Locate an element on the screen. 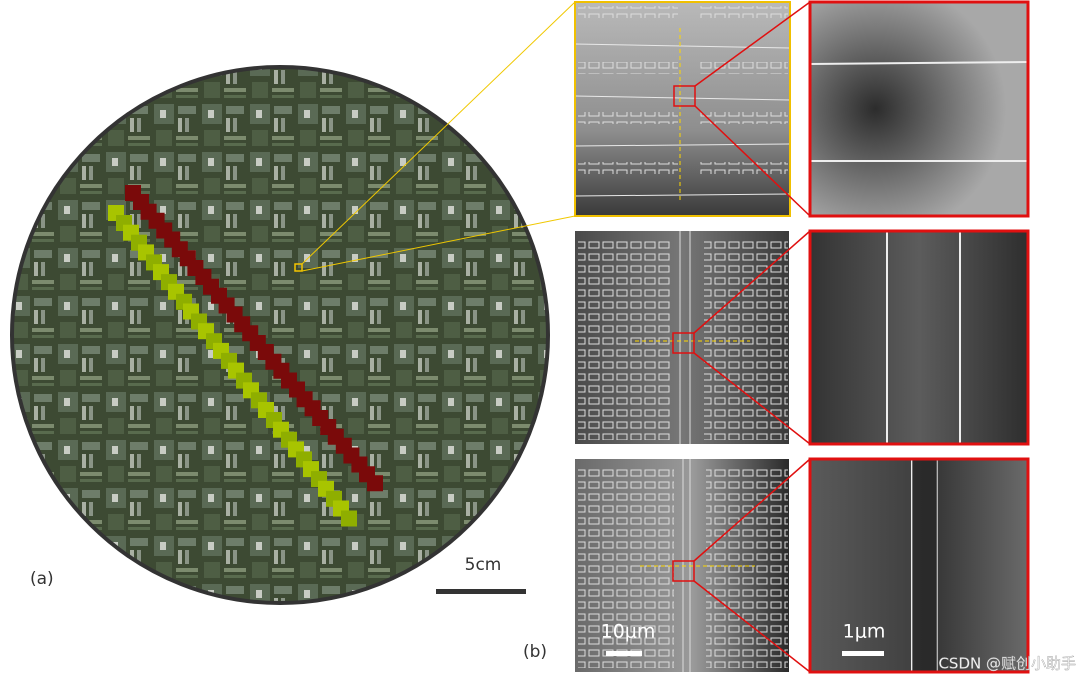 The width and height of the screenshot is (1080, 681). zoom-box is located at coordinates (298, 267).